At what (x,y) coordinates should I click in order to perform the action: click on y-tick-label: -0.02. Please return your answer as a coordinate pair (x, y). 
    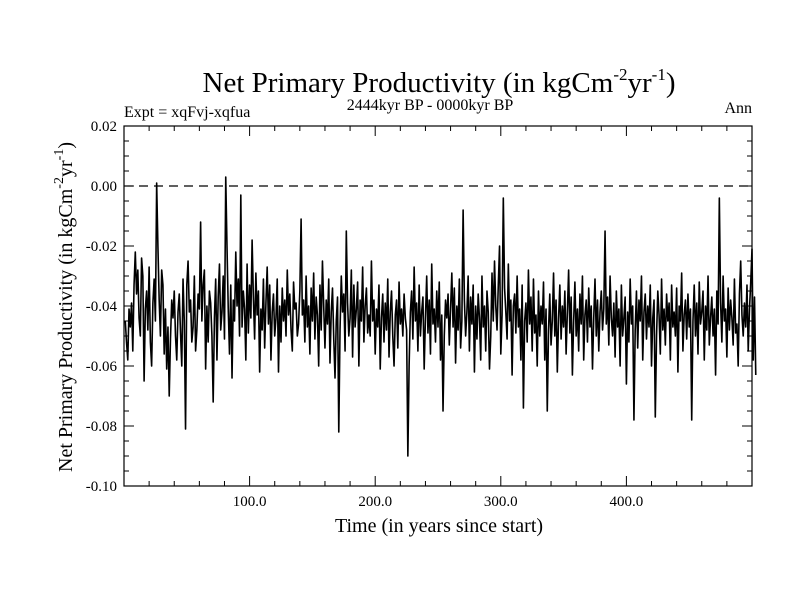
    Looking at the image, I should click on (101, 247).